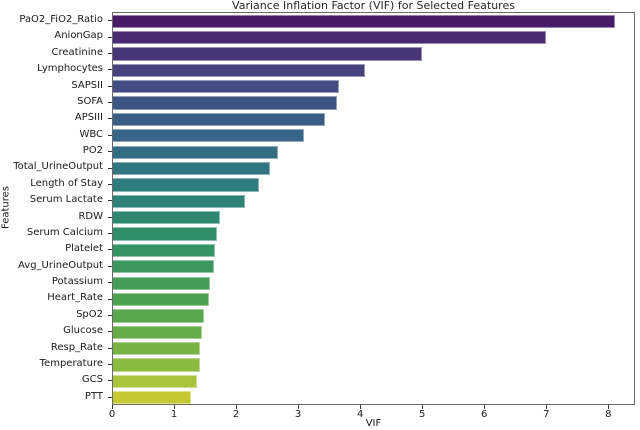 The height and width of the screenshot is (430, 640). Describe the element at coordinates (64, 232) in the screenshot. I see `y-tick-label: Serum Calcium` at that location.